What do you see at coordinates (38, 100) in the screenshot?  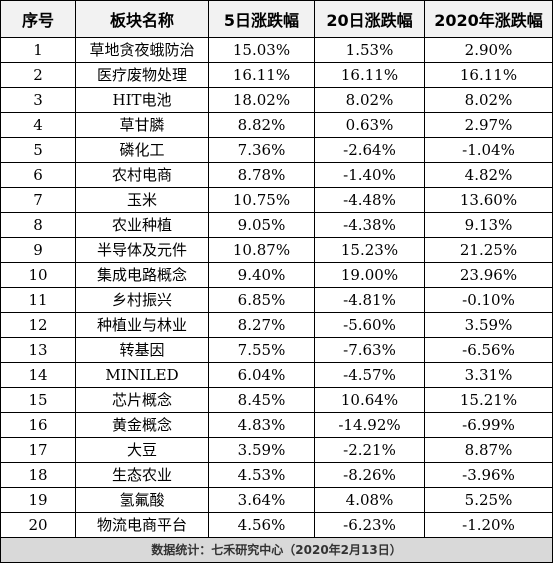 I see `row-index: 3` at bounding box center [38, 100].